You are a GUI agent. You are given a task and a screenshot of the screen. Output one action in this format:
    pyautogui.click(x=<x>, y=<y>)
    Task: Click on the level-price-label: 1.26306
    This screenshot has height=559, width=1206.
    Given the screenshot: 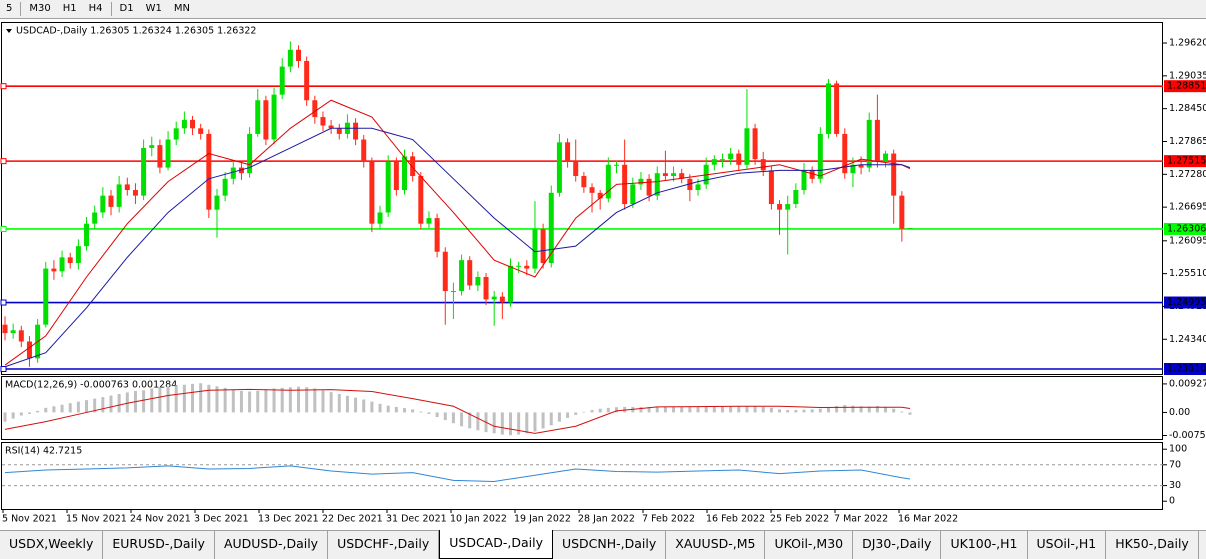 What is the action you would take?
    pyautogui.click(x=1186, y=228)
    